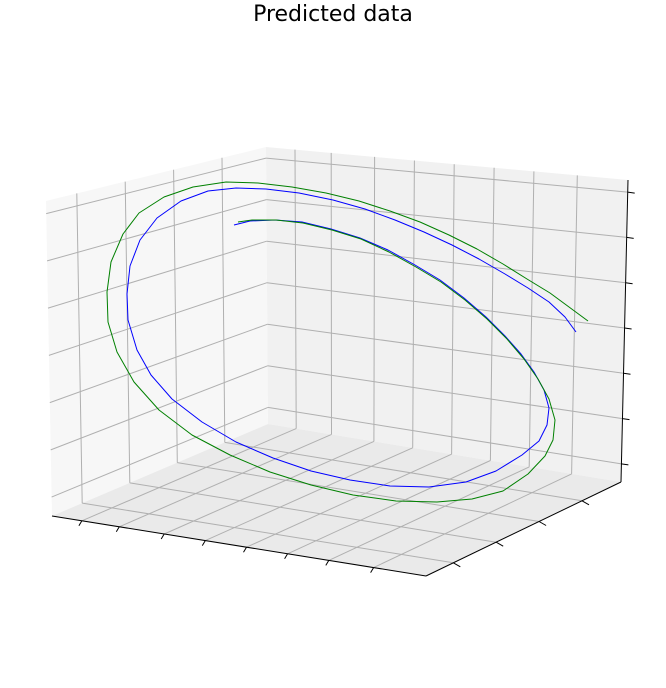  I want to click on y-axis-line, so click(523, 529).